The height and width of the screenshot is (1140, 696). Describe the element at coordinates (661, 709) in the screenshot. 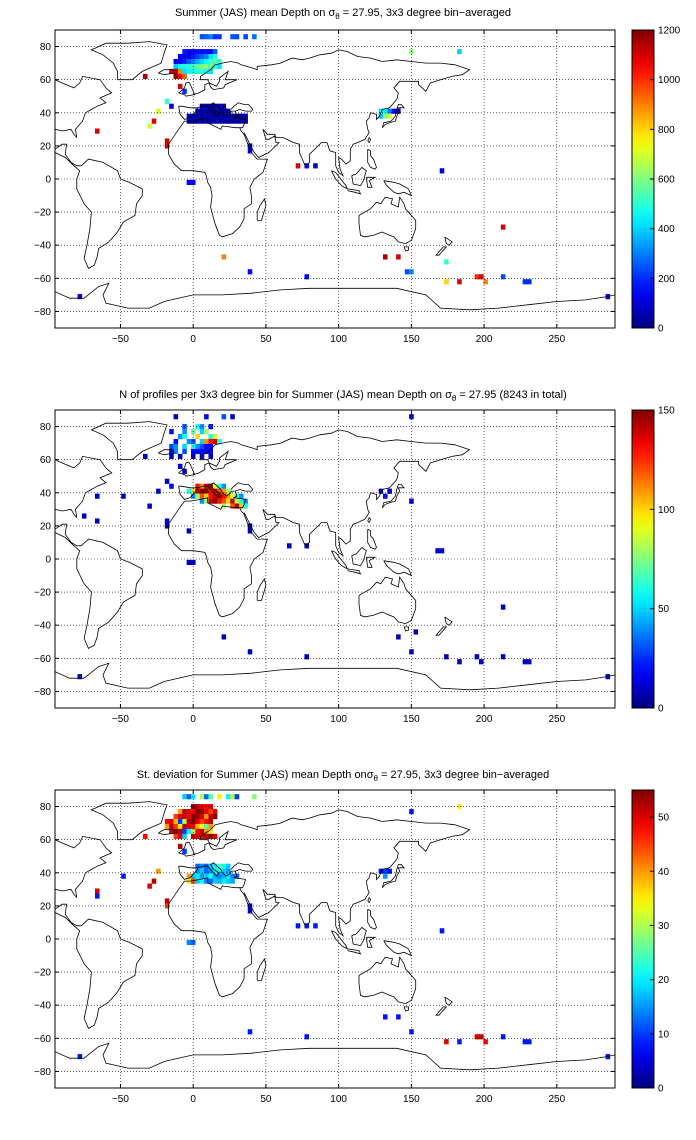

I see `colorbar-tick-label: 0` at that location.